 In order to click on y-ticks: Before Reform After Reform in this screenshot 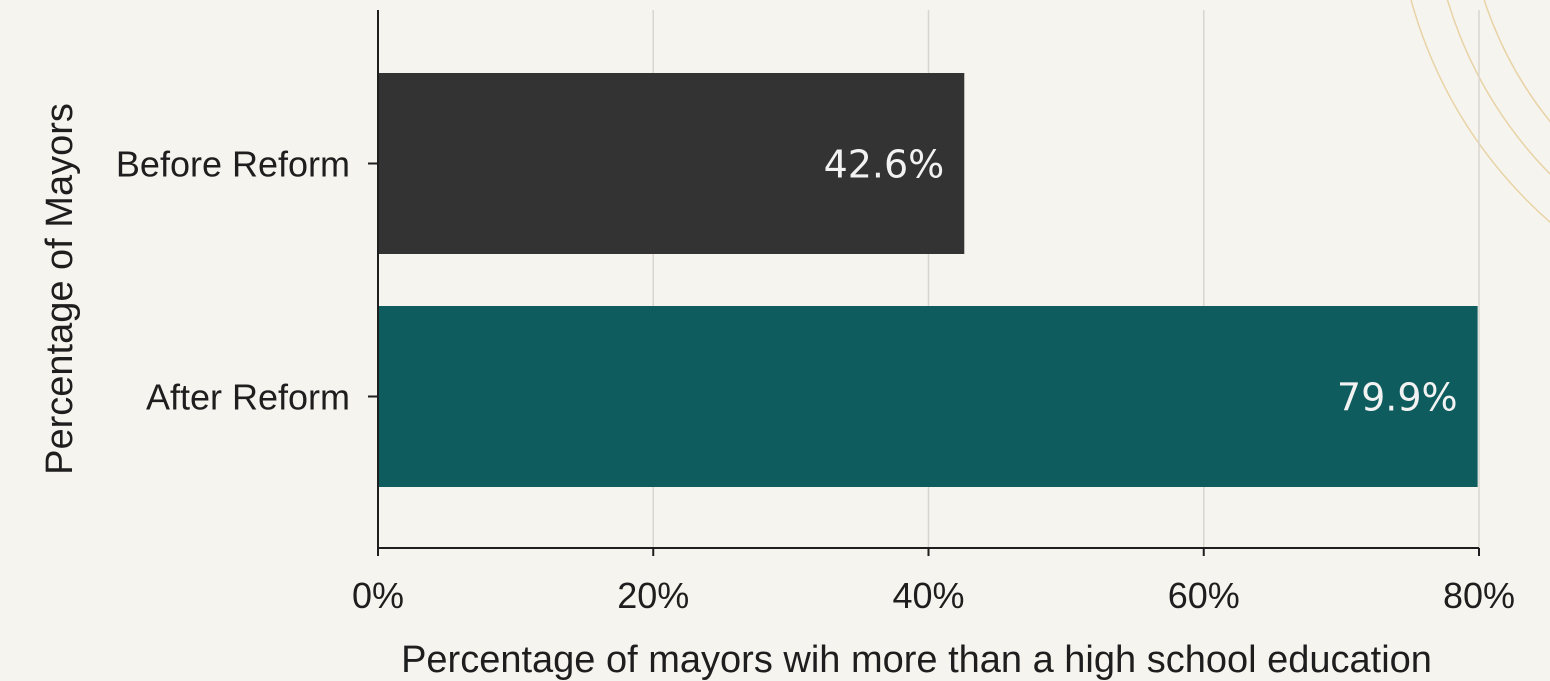, I will do `click(247, 281)`.